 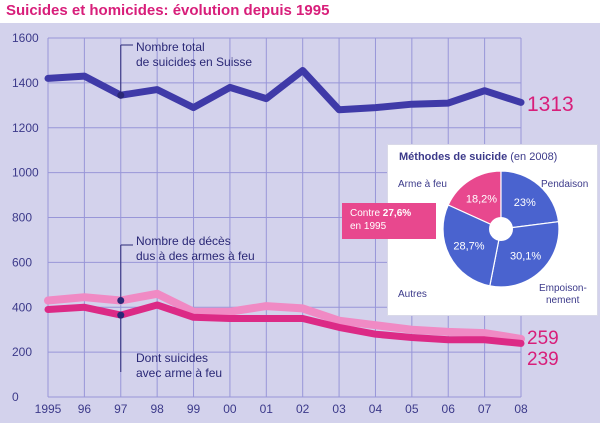 What do you see at coordinates (194, 409) in the screenshot?
I see `x-tick-label: 99` at bounding box center [194, 409].